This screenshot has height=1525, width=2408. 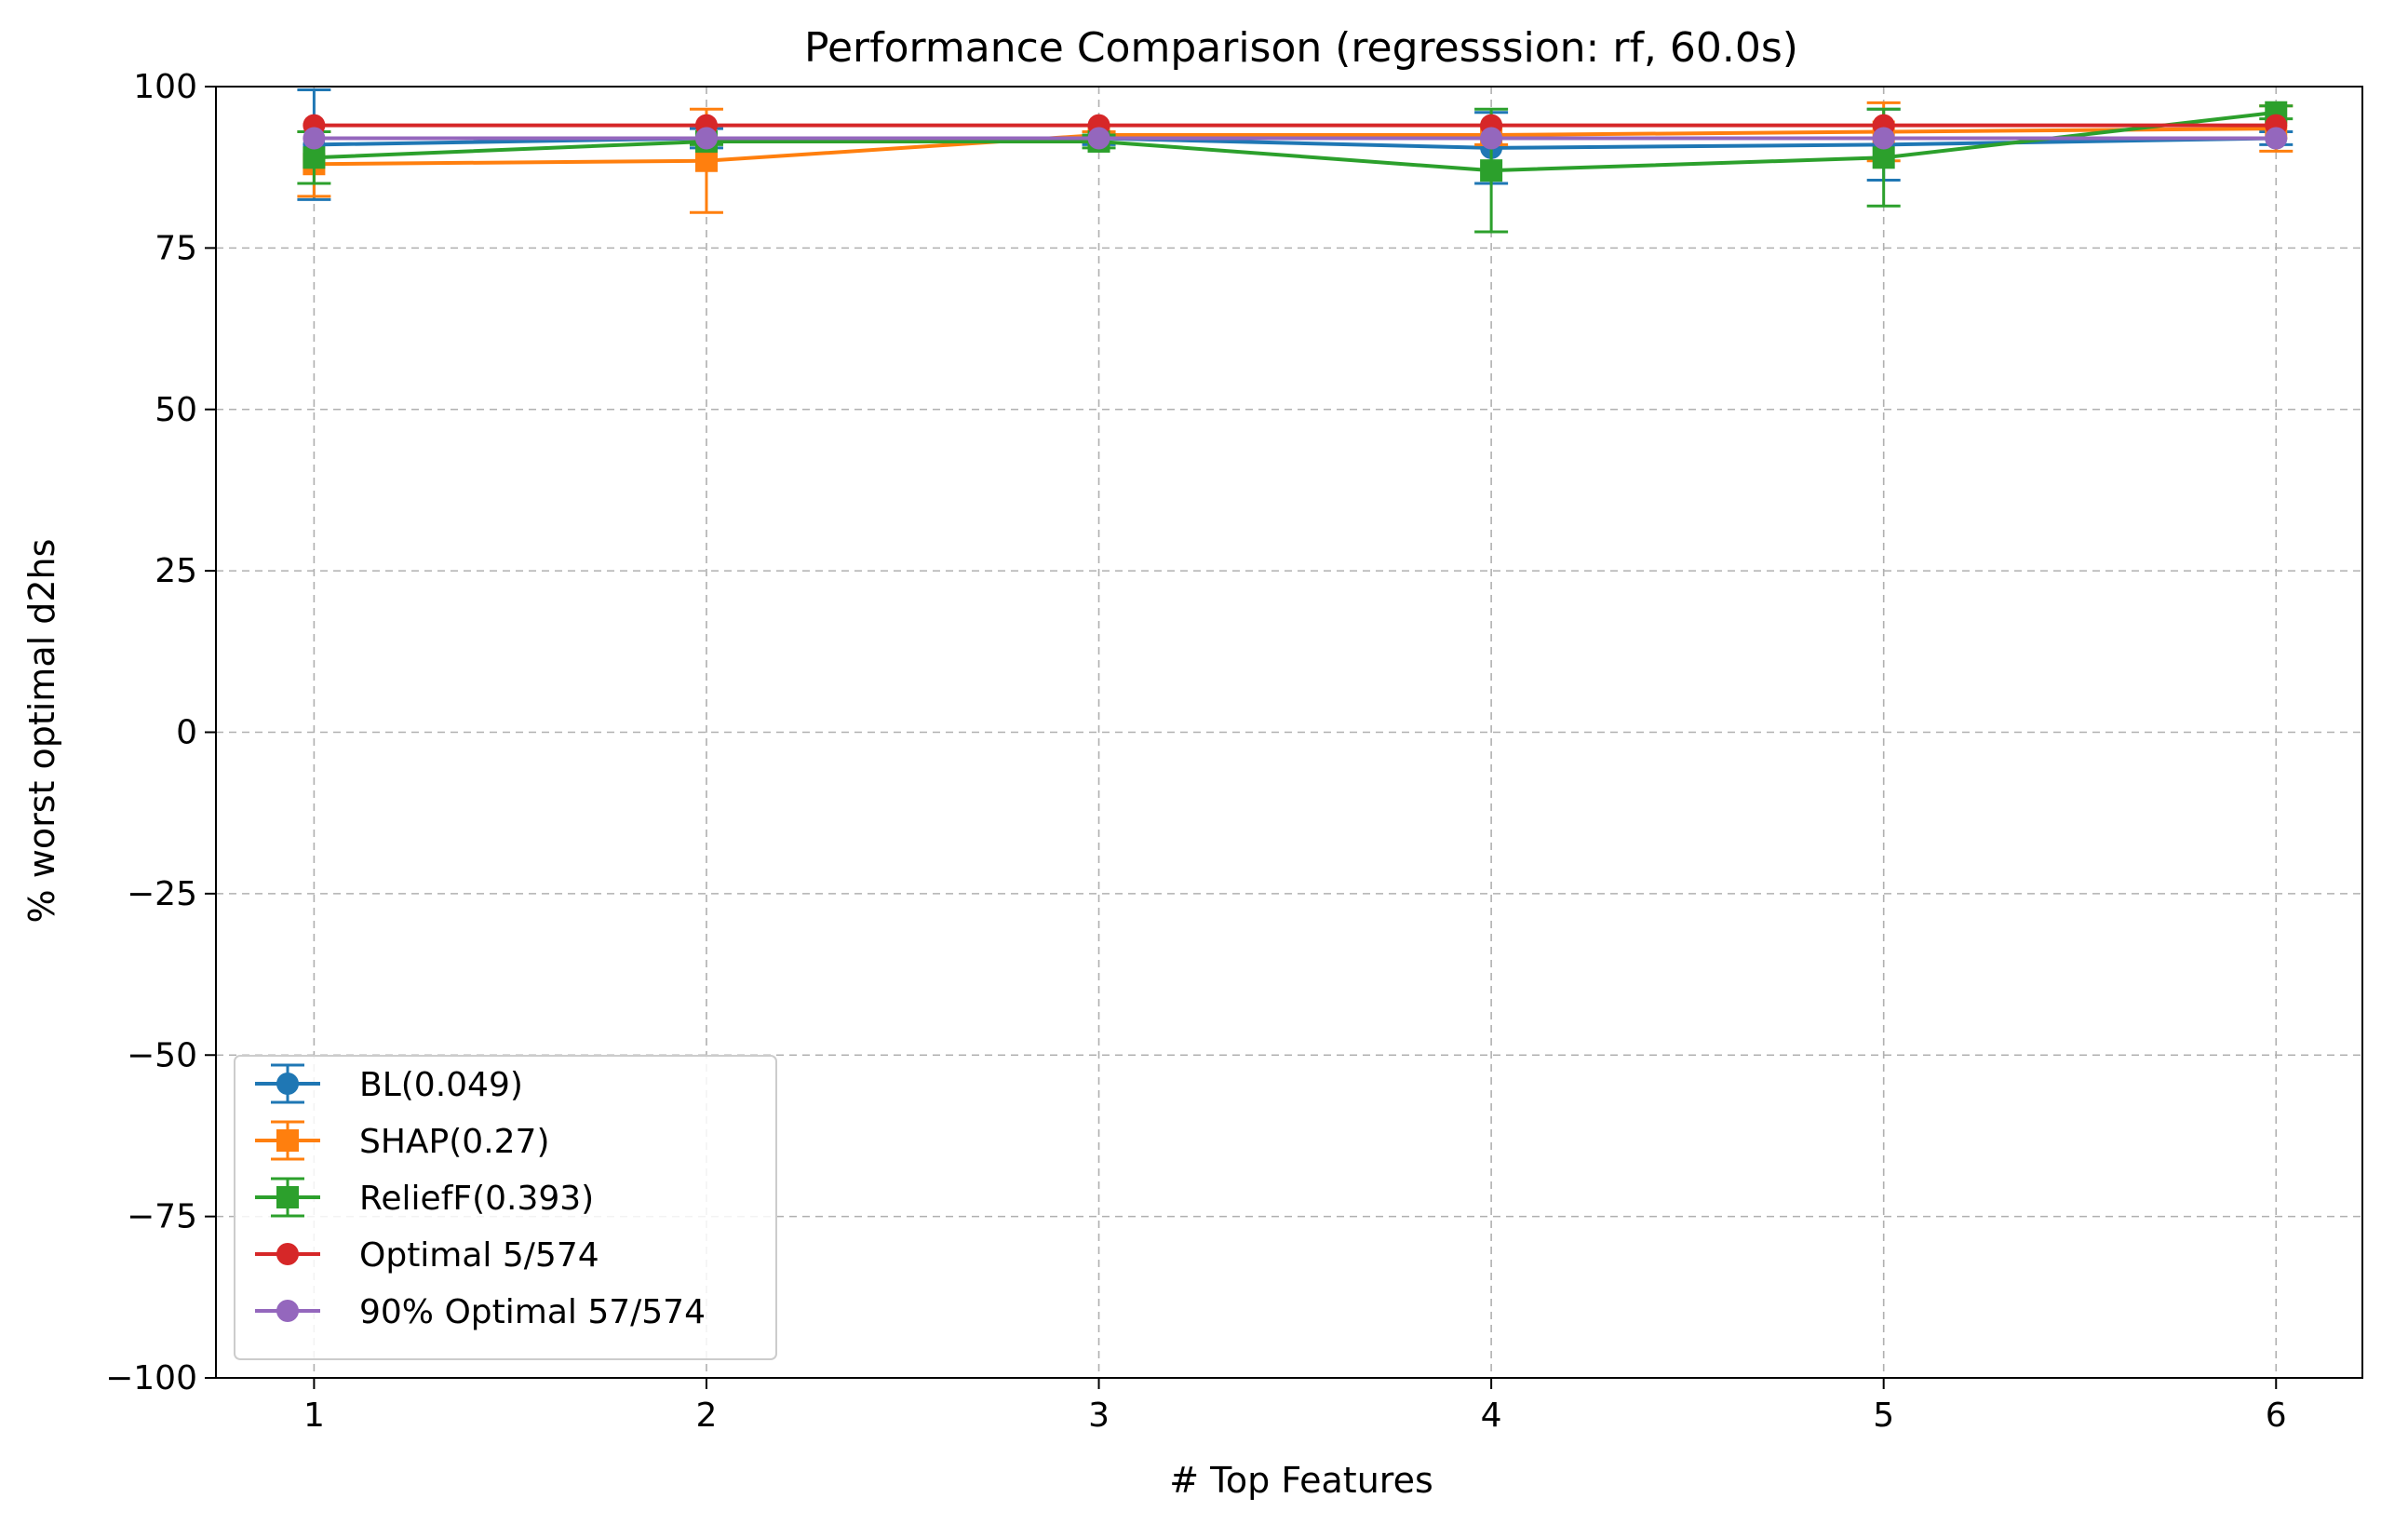 What do you see at coordinates (151, 1378) in the screenshot?
I see `y-tick-label: −100` at bounding box center [151, 1378].